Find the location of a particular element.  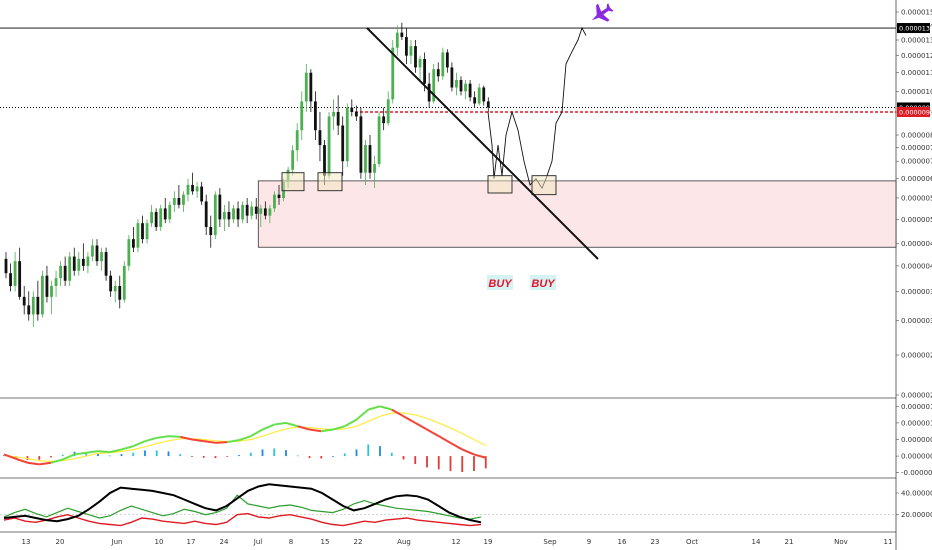

time-tick-label: 20 is located at coordinates (60, 542).